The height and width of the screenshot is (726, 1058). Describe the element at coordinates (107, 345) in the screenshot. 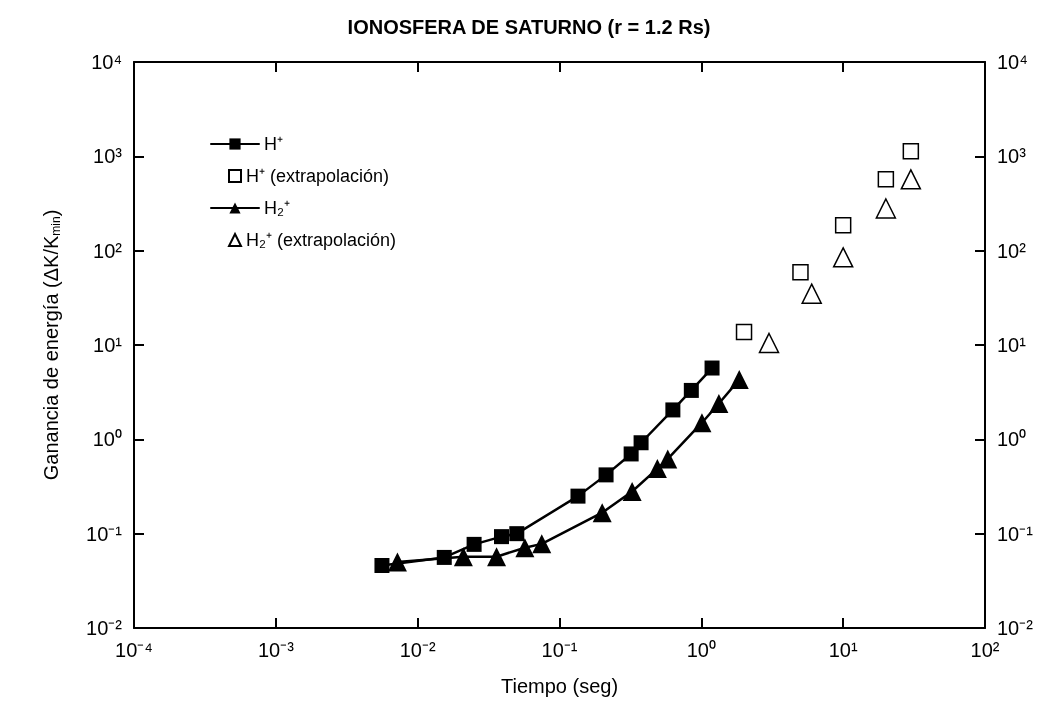

I see `text: 10¹` at that location.